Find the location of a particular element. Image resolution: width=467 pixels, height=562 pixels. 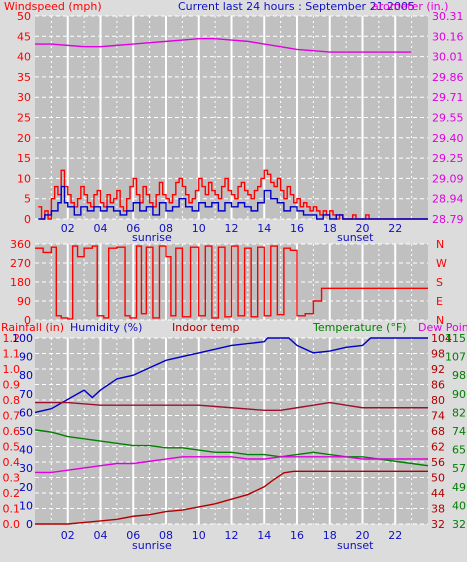

temp-right-ytick-6: 82 is located at coordinates (459, 412).